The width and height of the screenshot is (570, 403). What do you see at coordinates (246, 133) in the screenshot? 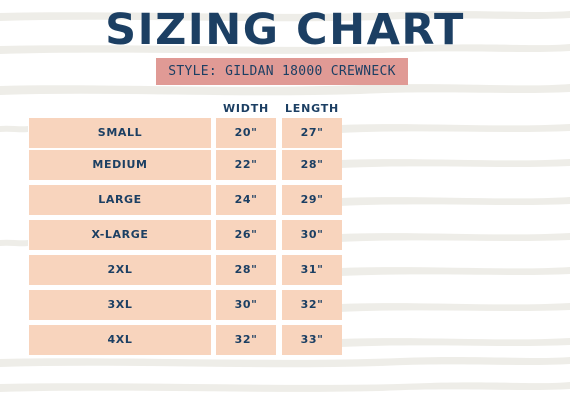
I see `width-cell: 20"` at bounding box center [246, 133].